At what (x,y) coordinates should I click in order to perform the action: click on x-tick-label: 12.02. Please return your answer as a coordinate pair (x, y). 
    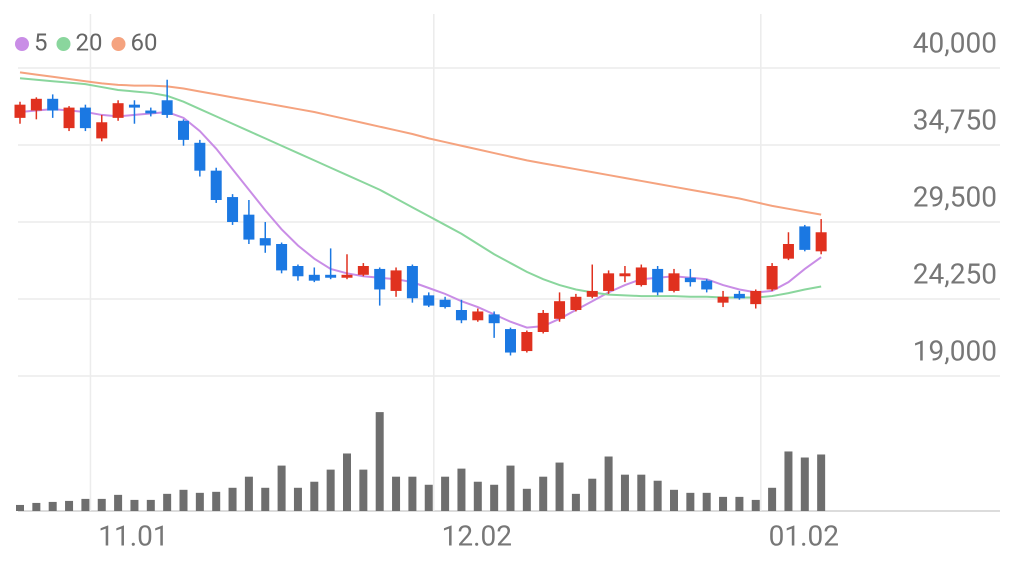
    Looking at the image, I should click on (477, 535).